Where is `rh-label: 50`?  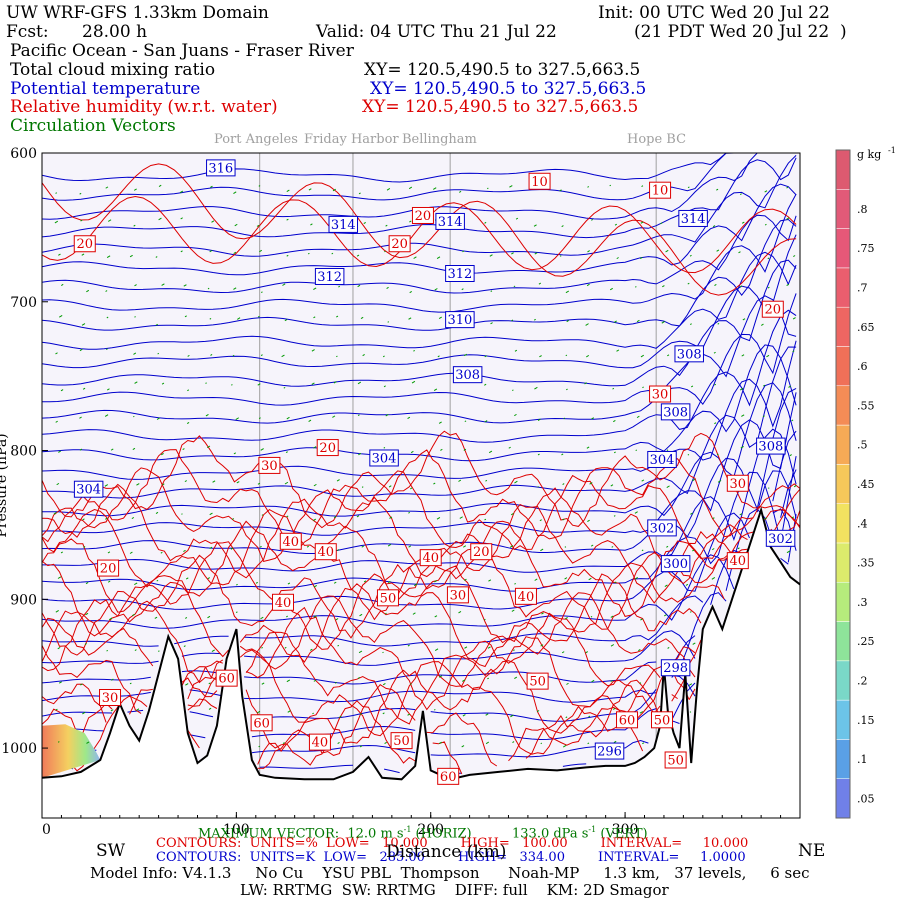
rh-label: 50 is located at coordinates (675, 760).